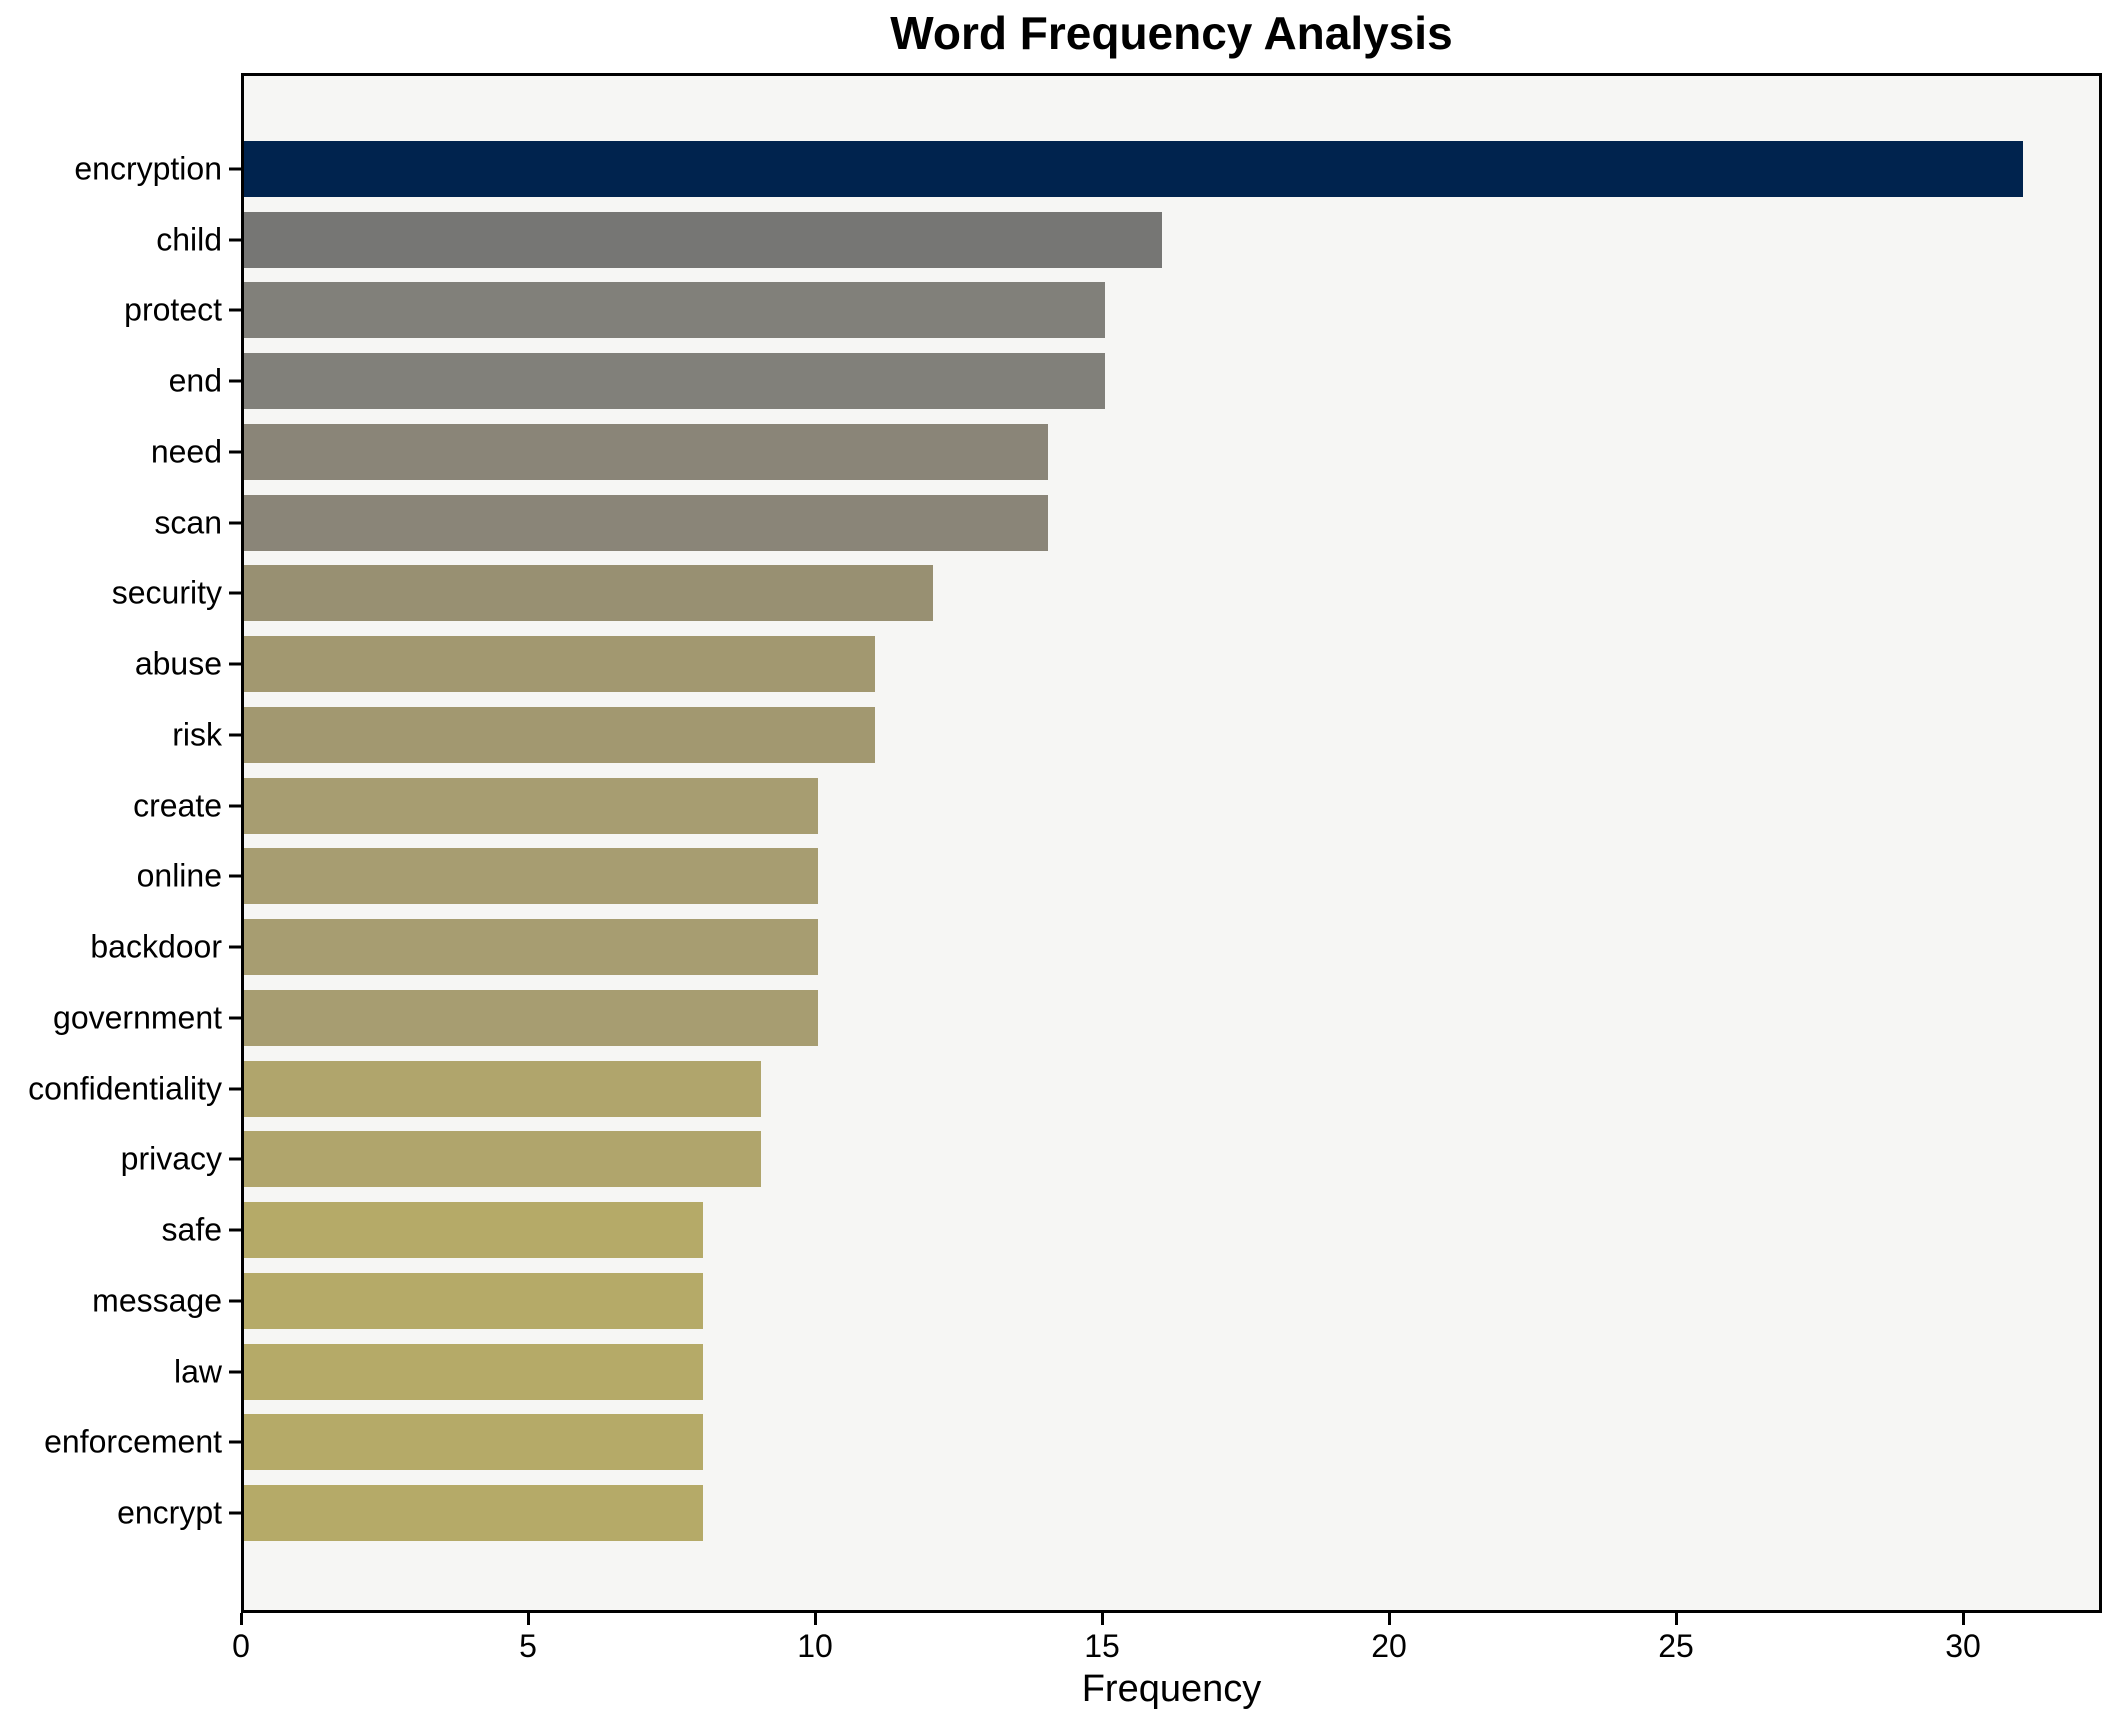 The image size is (2121, 1722). What do you see at coordinates (137, 1017) in the screenshot?
I see `y-tick-label-government: government` at bounding box center [137, 1017].